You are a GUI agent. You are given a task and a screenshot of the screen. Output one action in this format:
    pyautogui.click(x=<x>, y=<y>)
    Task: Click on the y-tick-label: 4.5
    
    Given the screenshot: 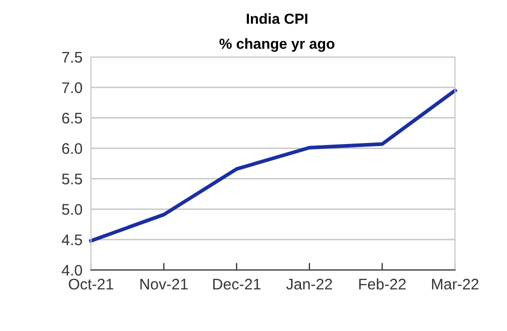 What is the action you would take?
    pyautogui.click(x=72, y=240)
    